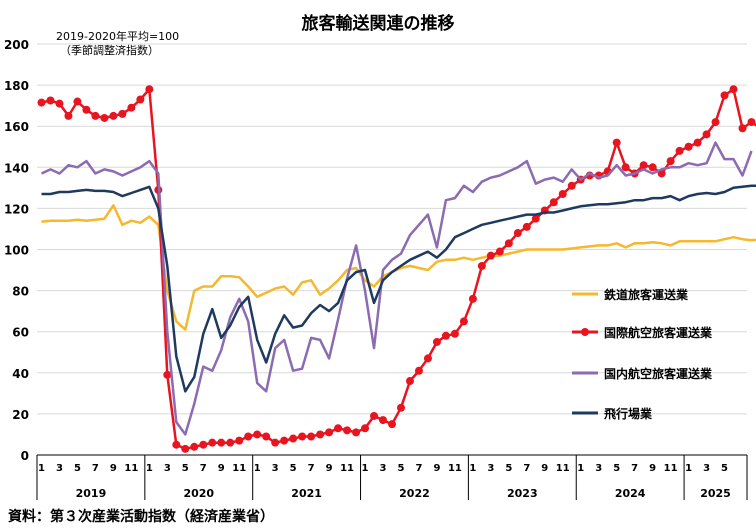  What do you see at coordinates (20, 374) in the screenshot?
I see `y-tick-label: 40` at bounding box center [20, 374].